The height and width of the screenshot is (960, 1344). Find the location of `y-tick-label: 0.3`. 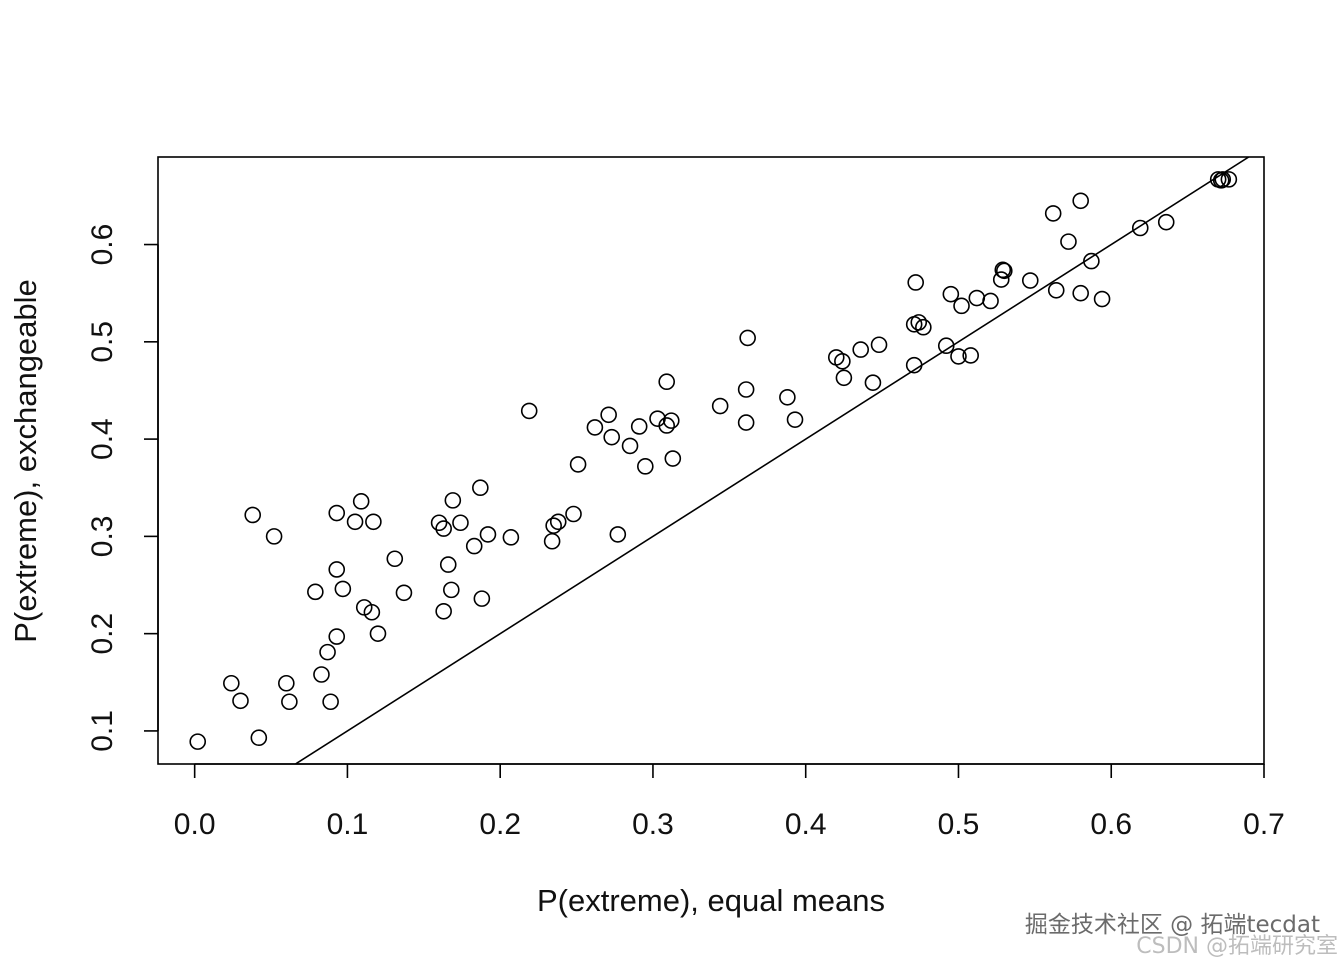

y-tick-label: 0.3 is located at coordinates (102, 537).